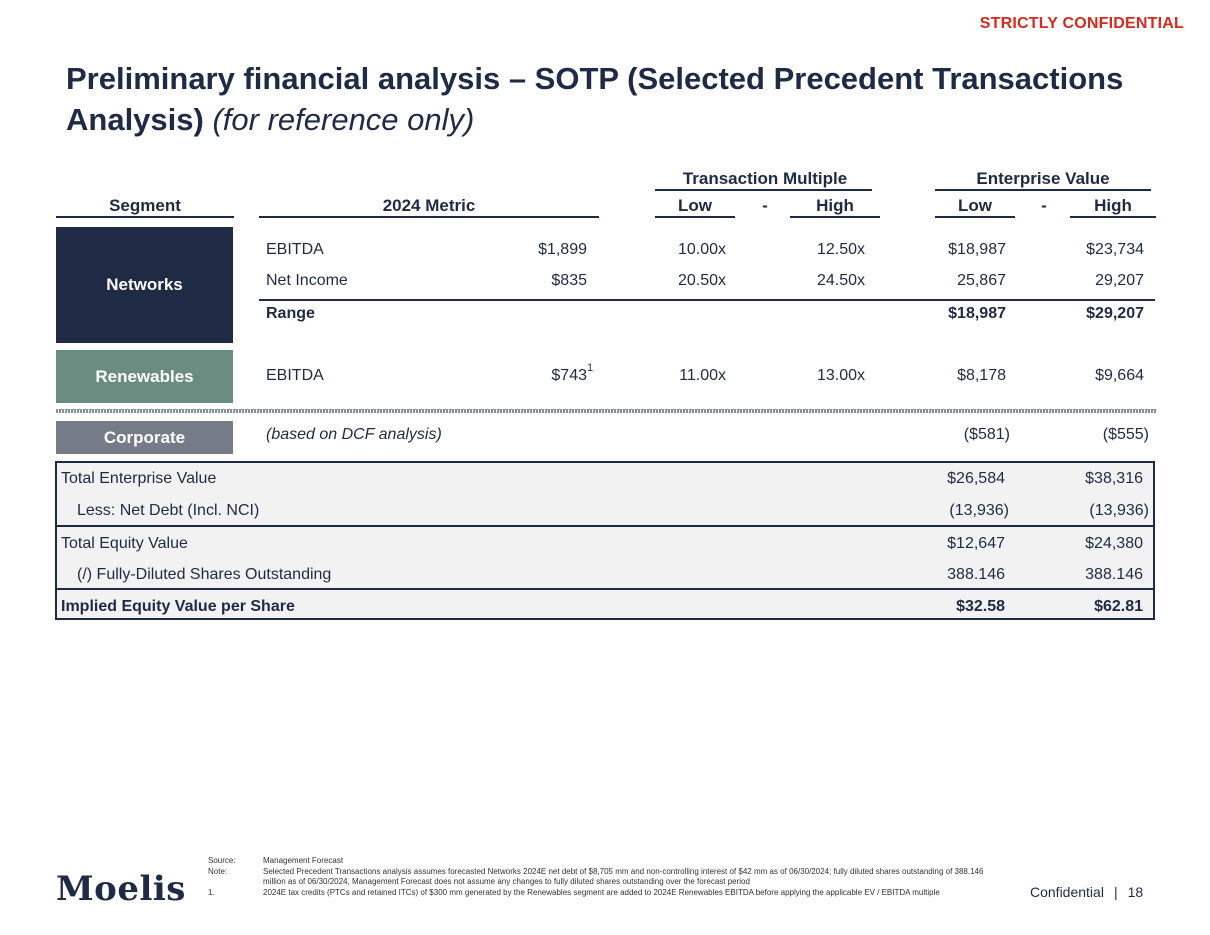 The width and height of the screenshot is (1210, 935). I want to click on summary-equity-label: Total Equity Value, so click(124, 543).